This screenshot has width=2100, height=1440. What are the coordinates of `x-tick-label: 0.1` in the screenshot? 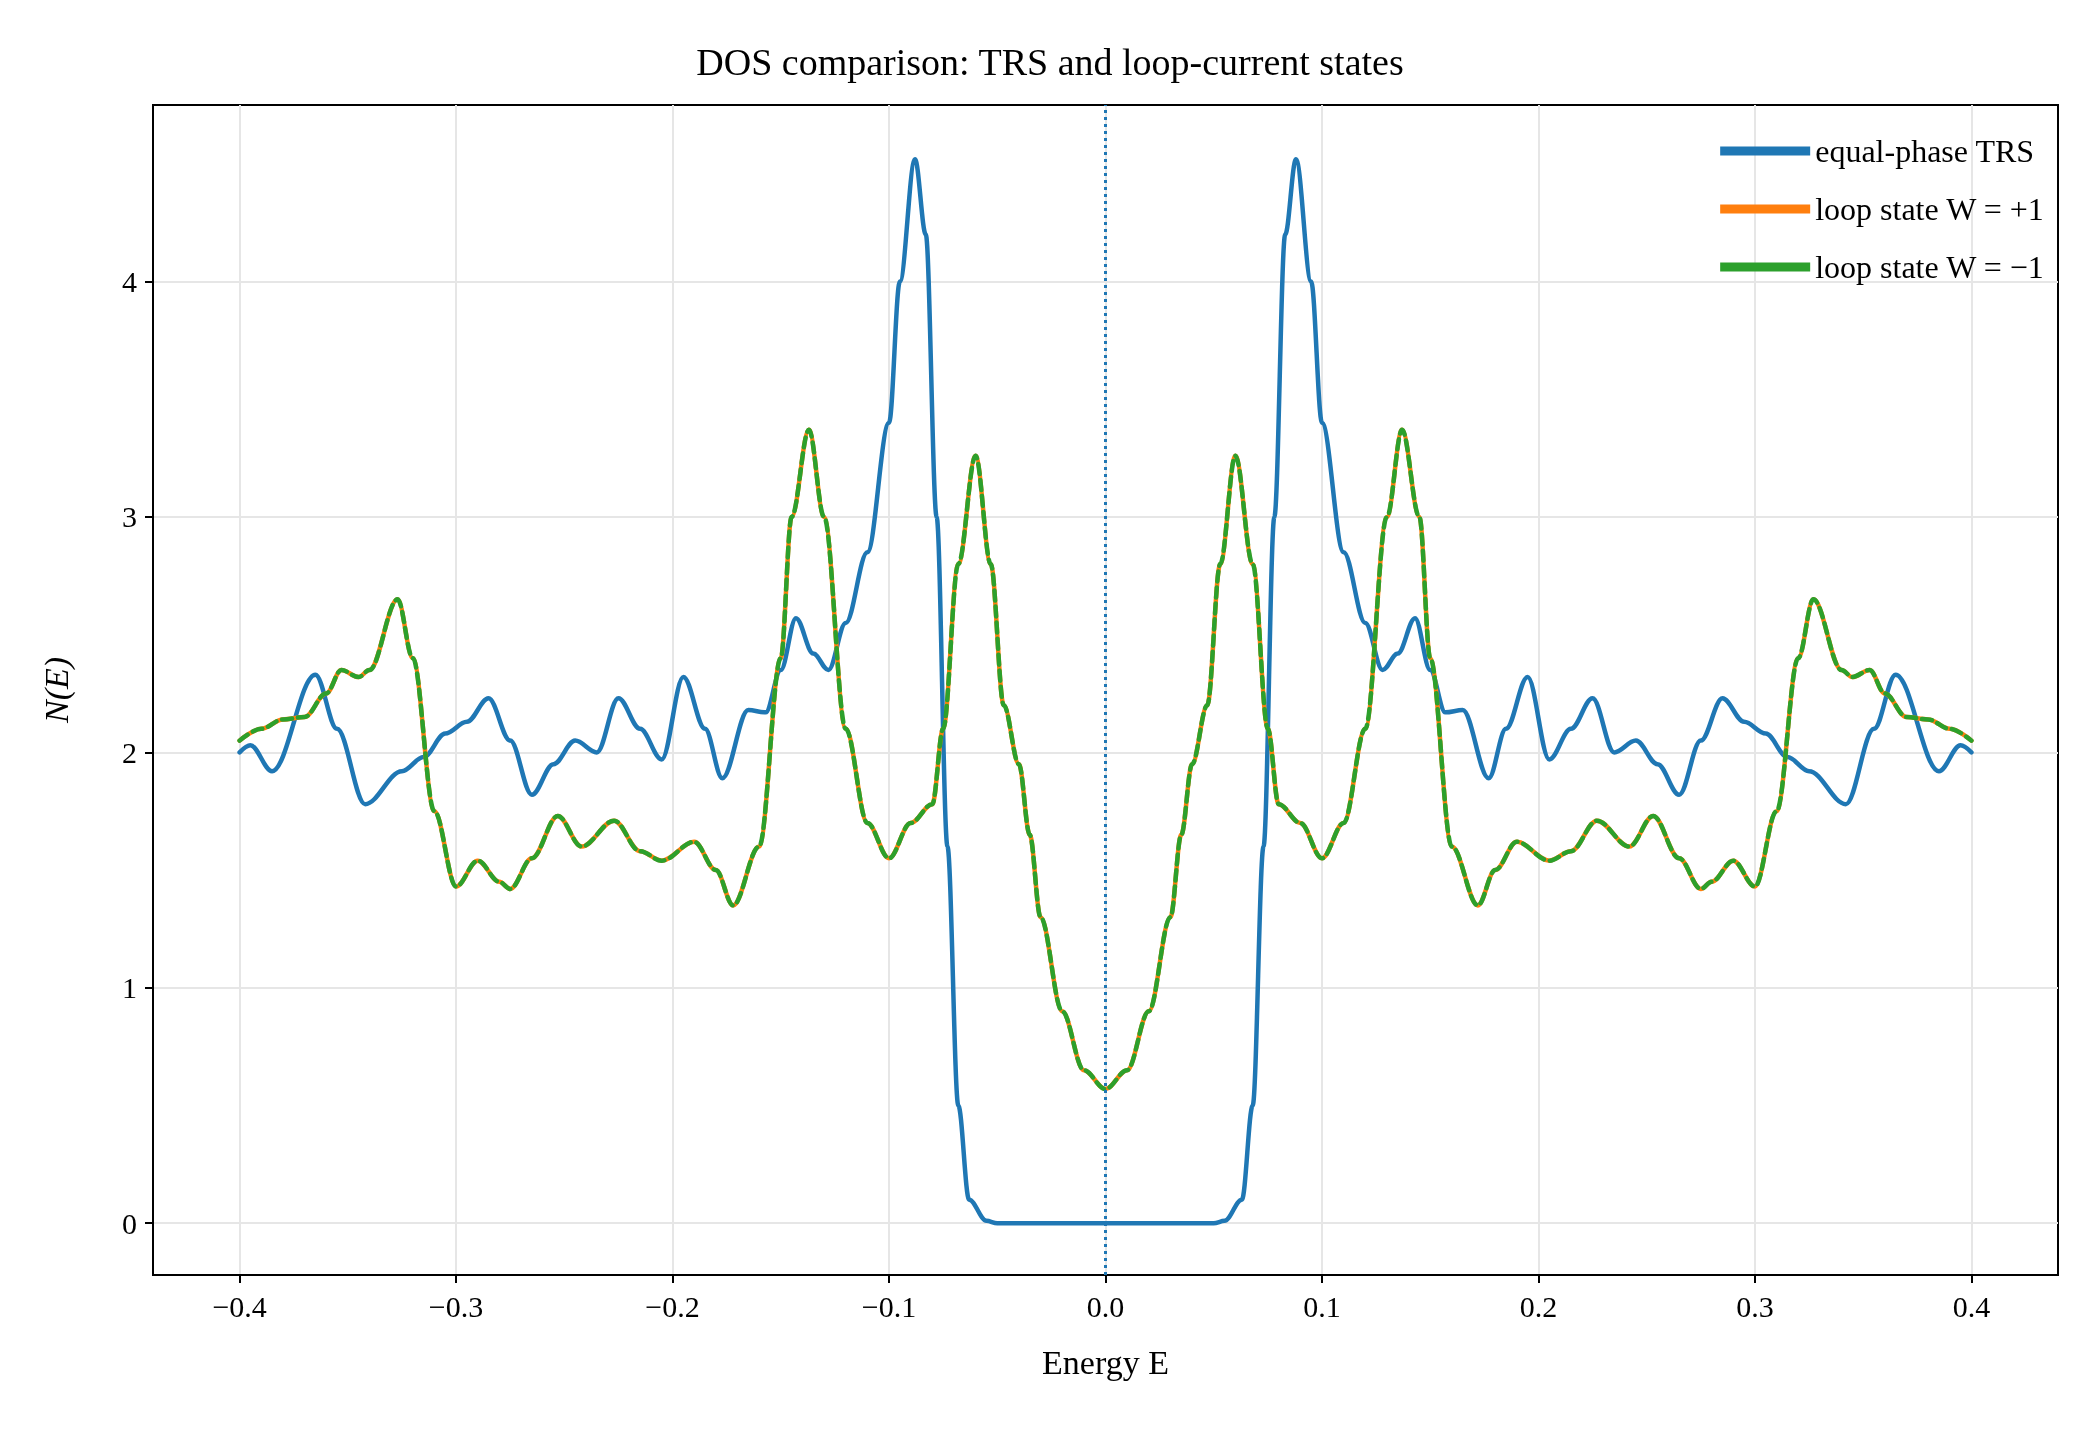 It's located at (1322, 1306).